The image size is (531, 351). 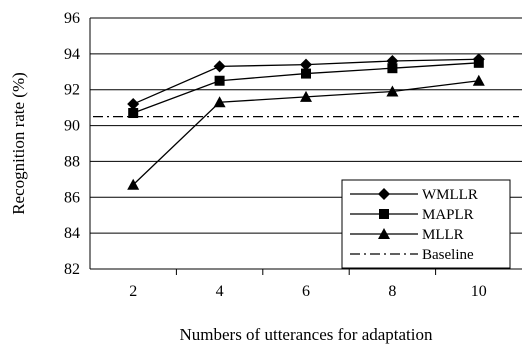 I want to click on legend-label-baseline: Baseline, so click(x=448, y=255).